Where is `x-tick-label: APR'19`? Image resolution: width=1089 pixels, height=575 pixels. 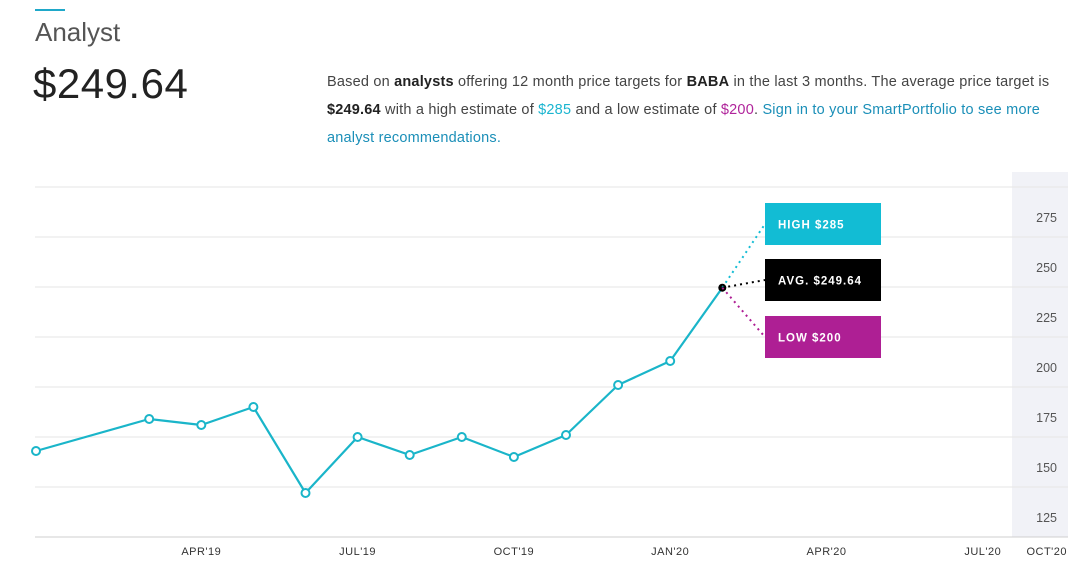
x-tick-label: APR'19 is located at coordinates (201, 552).